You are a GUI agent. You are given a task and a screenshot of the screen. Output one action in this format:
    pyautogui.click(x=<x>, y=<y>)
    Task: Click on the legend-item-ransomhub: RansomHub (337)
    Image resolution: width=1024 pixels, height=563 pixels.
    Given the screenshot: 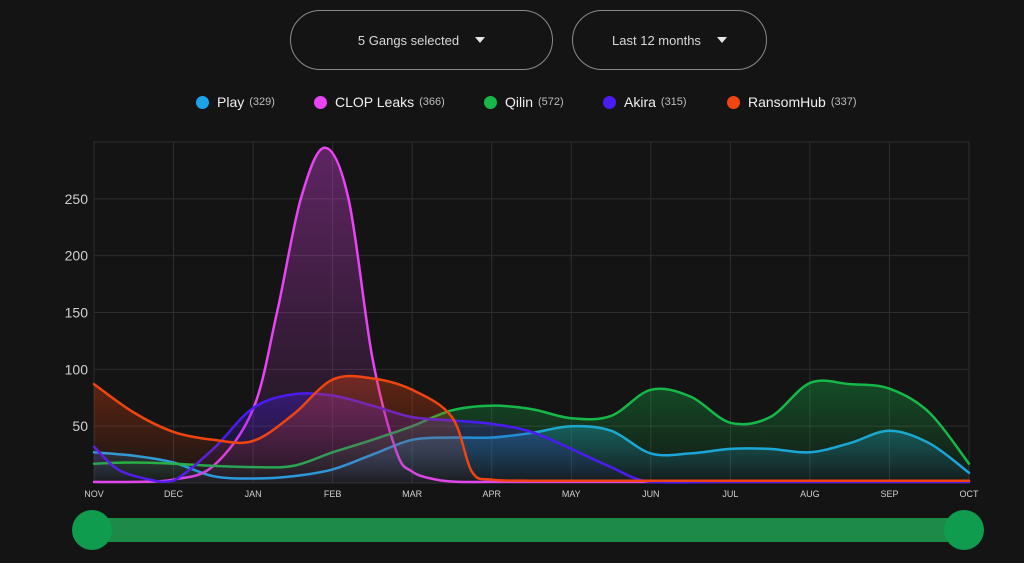 What is the action you would take?
    pyautogui.click(x=792, y=102)
    